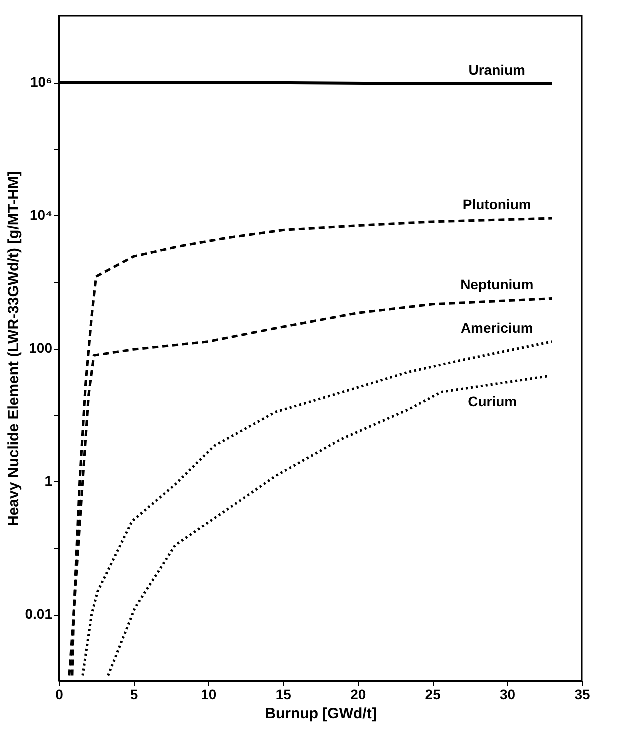 The height and width of the screenshot is (731, 620). Describe the element at coordinates (358, 694) in the screenshot. I see `x-tick-label: 20` at that location.